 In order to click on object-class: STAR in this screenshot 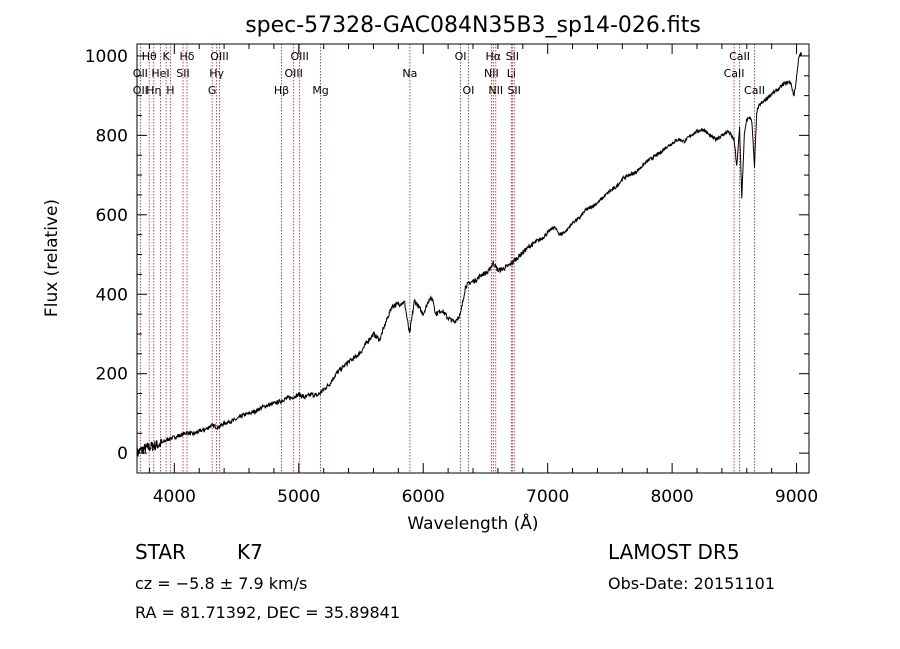, I will do `click(160, 552)`.